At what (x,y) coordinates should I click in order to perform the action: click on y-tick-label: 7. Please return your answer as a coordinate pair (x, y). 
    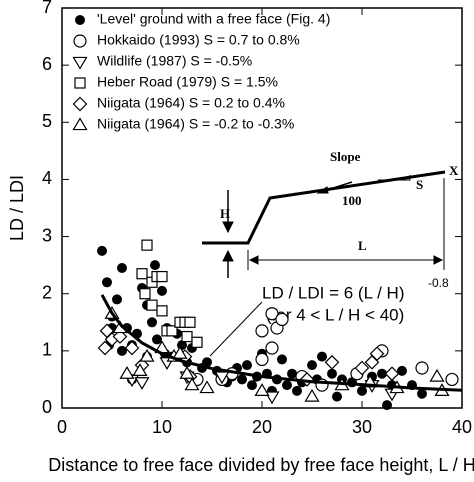
    Looking at the image, I should click on (47, 8).